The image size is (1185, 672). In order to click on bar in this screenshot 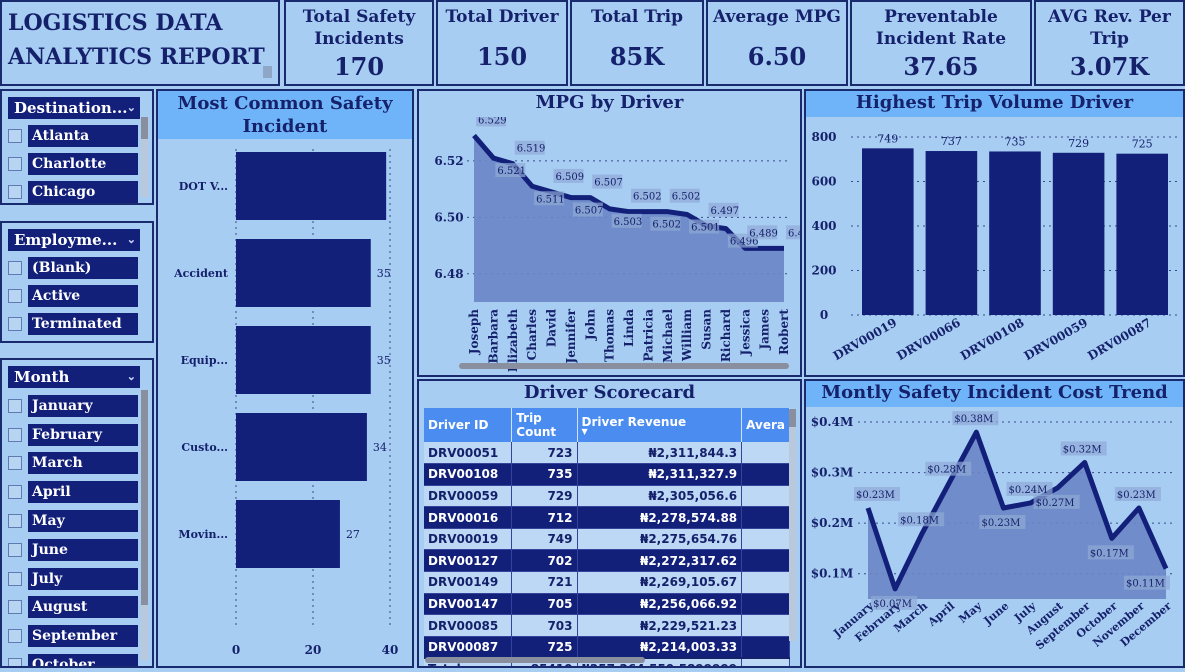, I will do `click(311, 186)`.